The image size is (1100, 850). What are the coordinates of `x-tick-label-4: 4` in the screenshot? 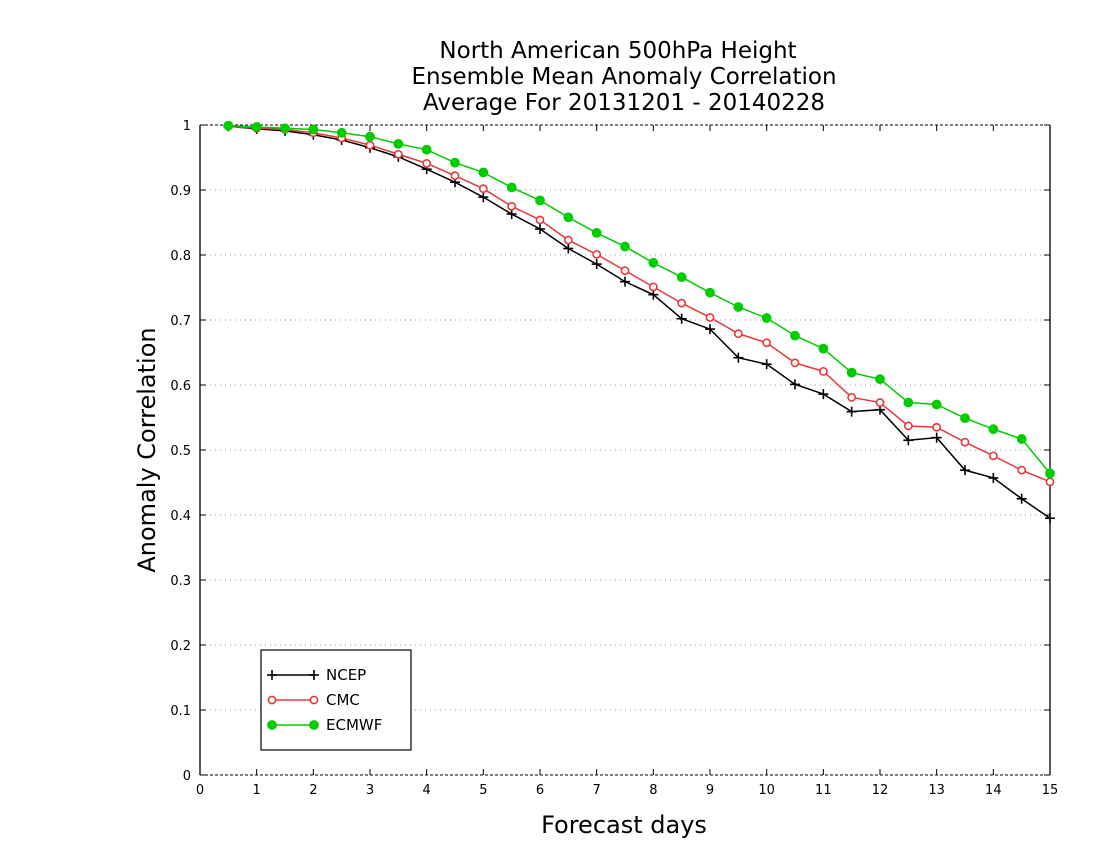 It's located at (427, 790).